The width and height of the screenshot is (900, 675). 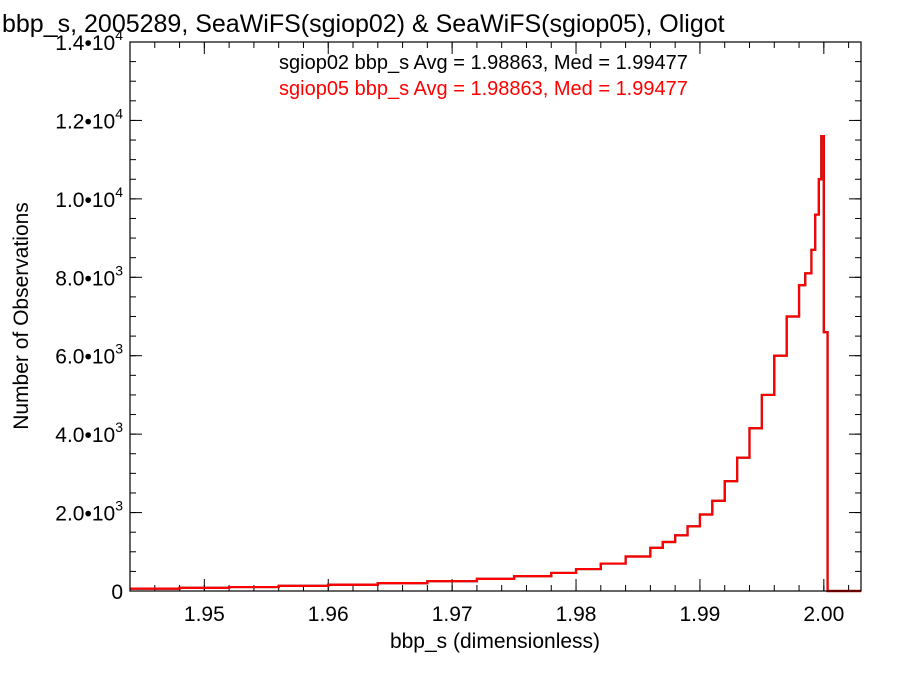 I want to click on y-tick-label: 6.0•103, so click(x=89, y=355).